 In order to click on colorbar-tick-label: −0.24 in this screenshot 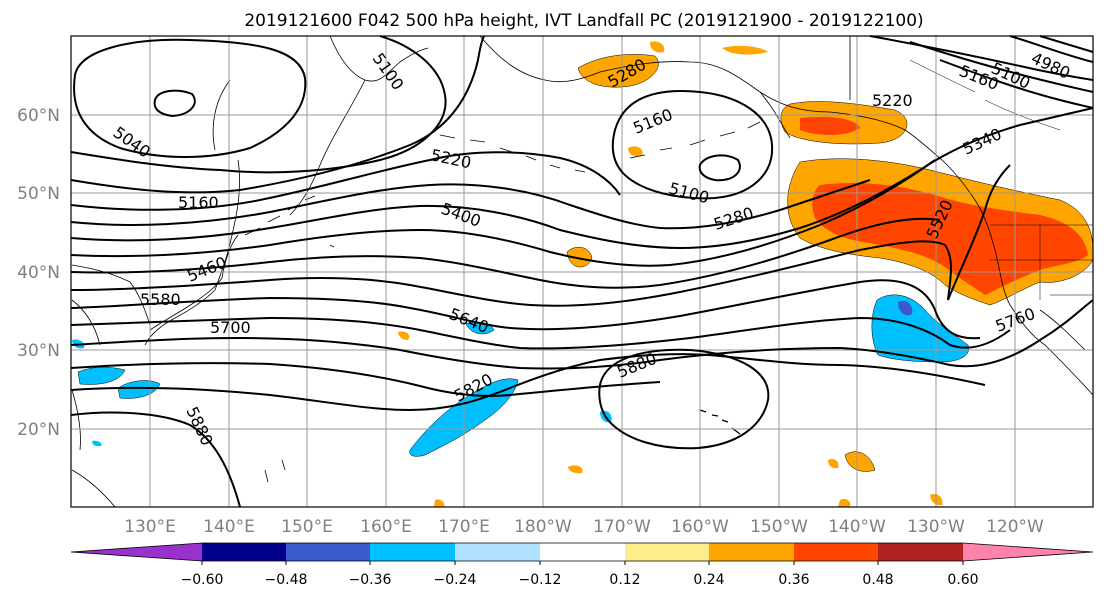, I will do `click(455, 580)`.